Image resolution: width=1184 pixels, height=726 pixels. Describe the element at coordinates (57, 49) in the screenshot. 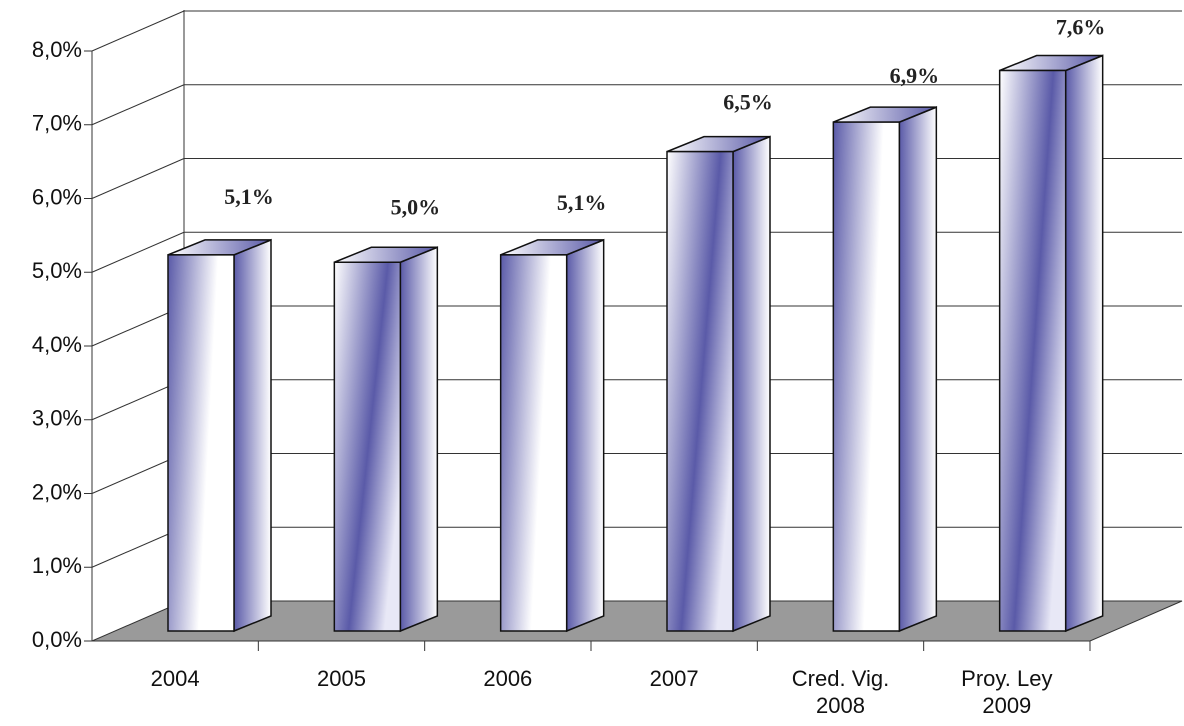

I see `y-tick-label: 8,0%` at that location.